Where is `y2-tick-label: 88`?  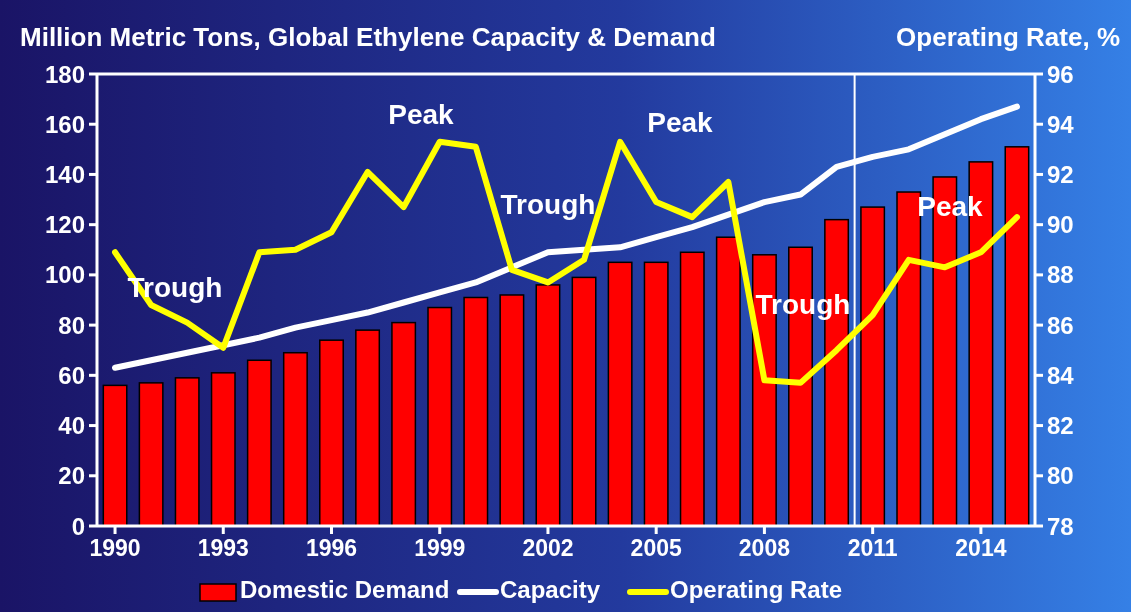 y2-tick-label: 88 is located at coordinates (1060, 275).